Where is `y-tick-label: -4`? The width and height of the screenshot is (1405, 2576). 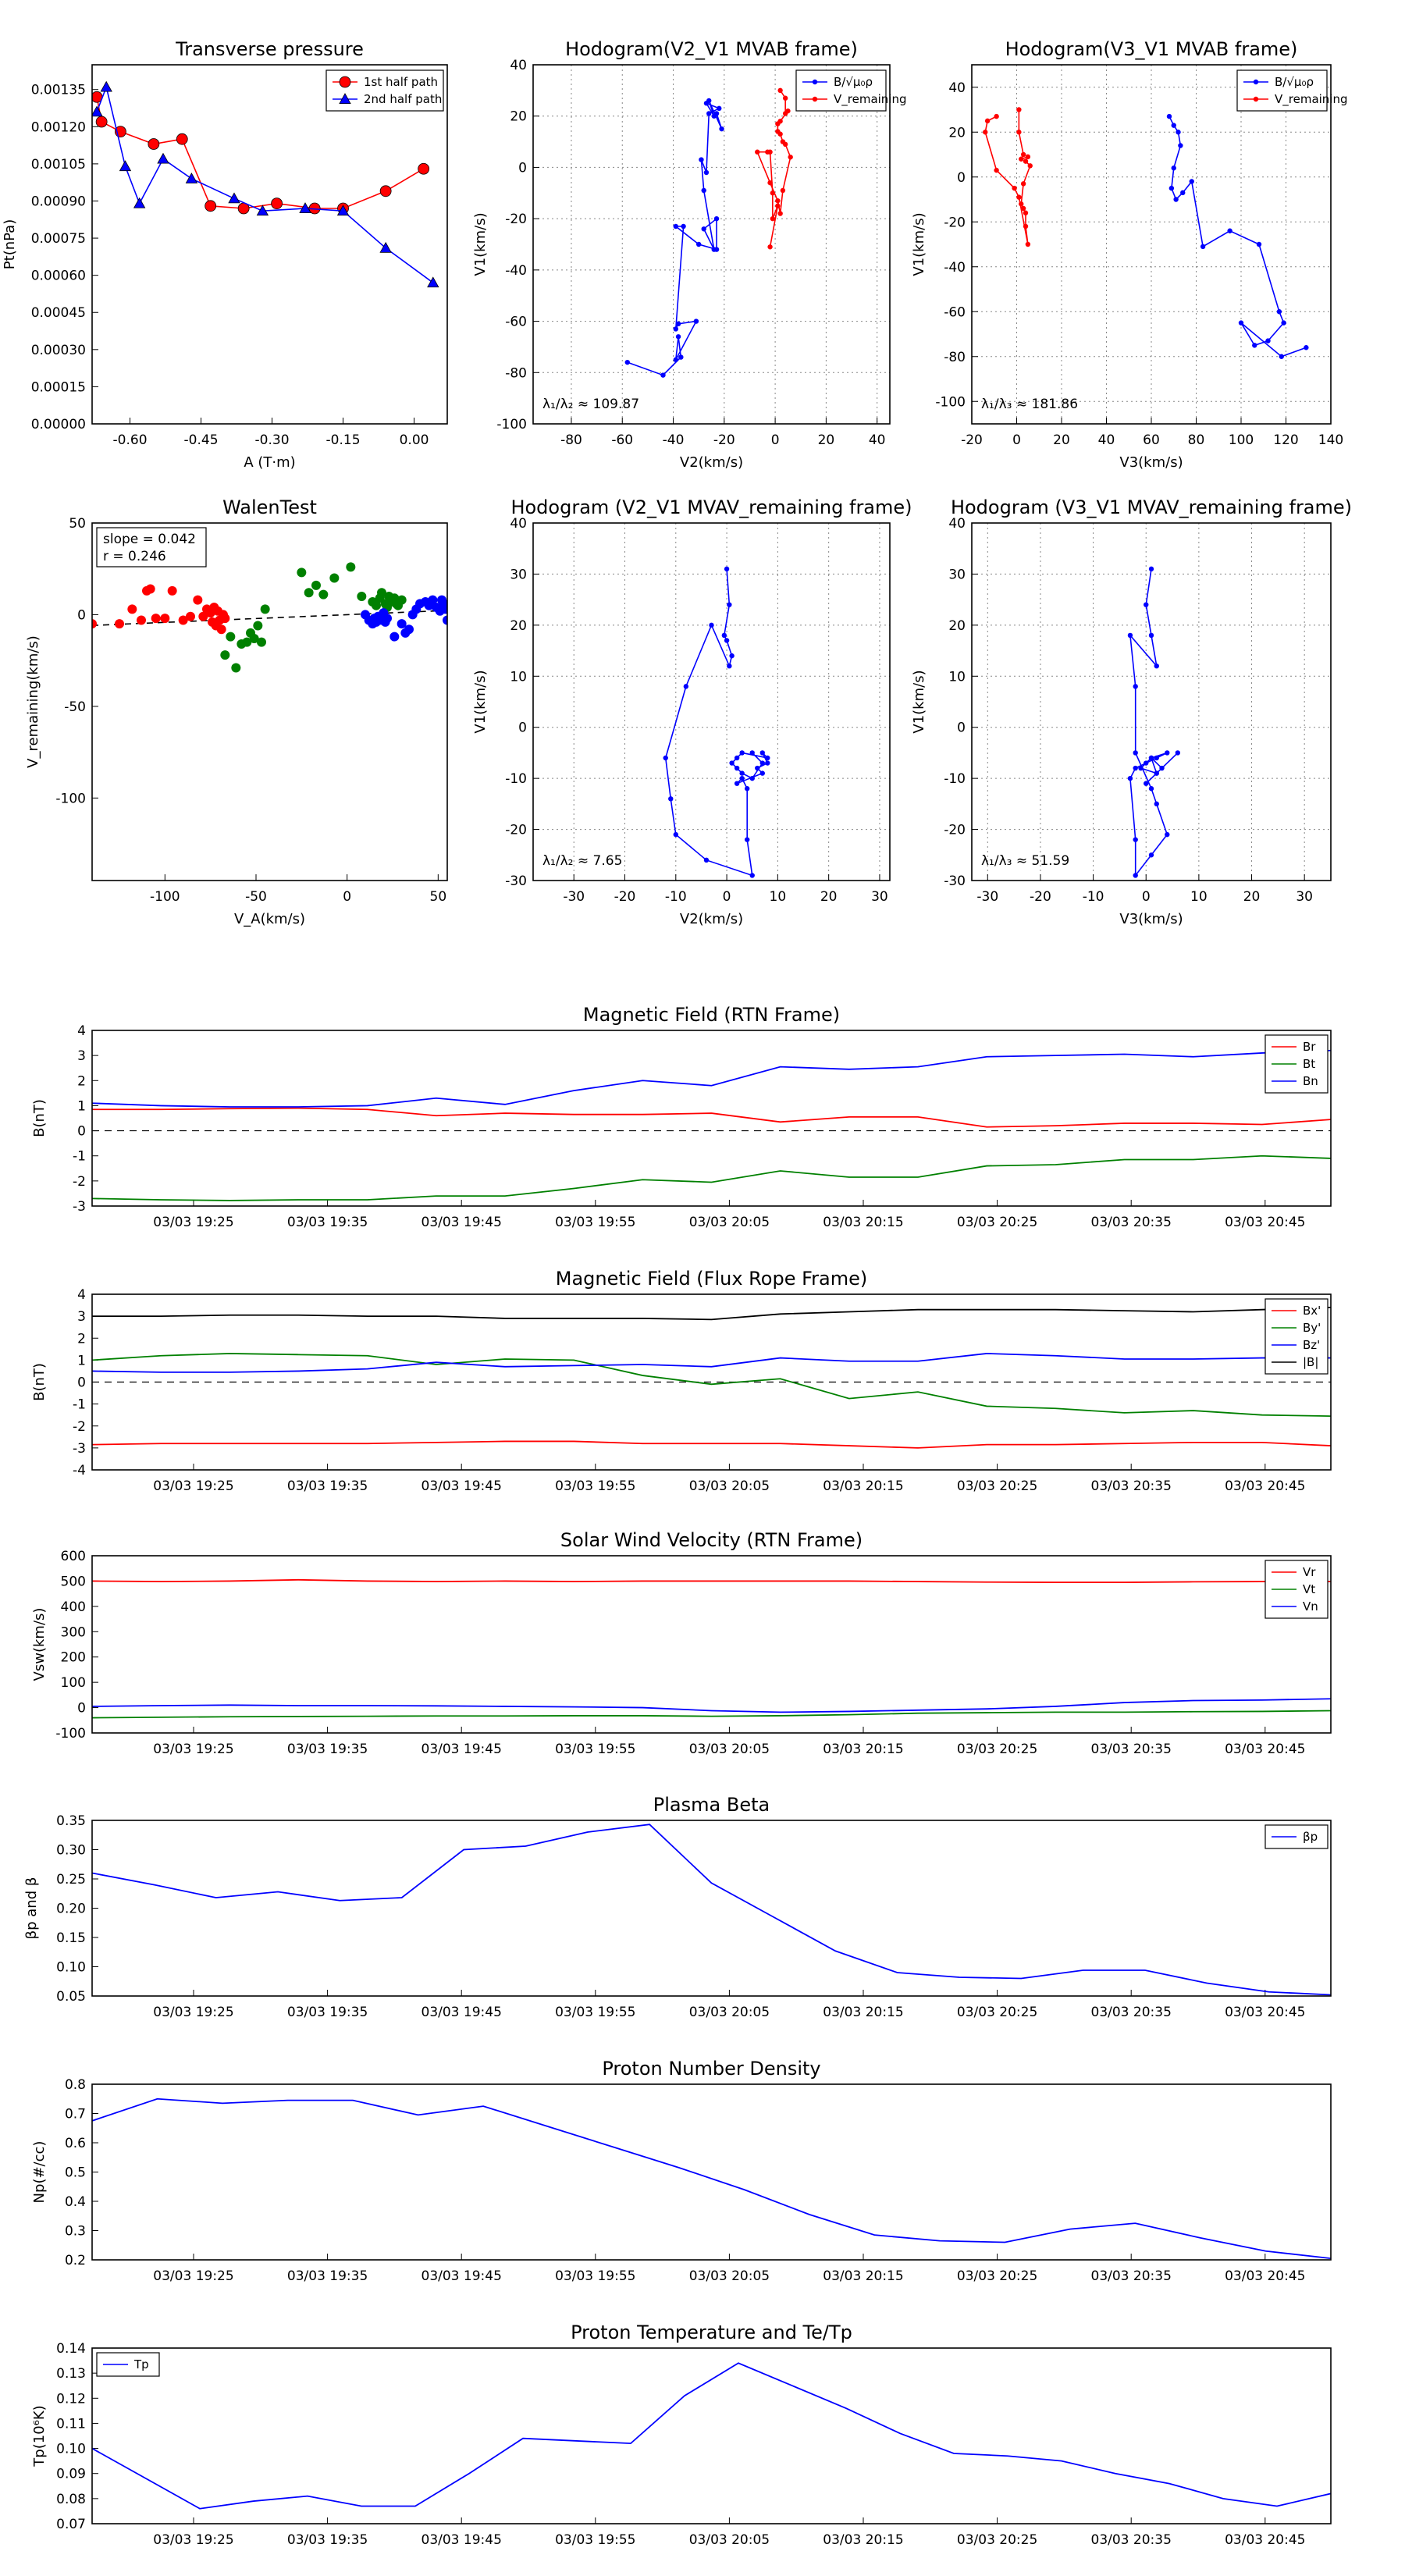
y-tick-label: -4 is located at coordinates (80, 1470).